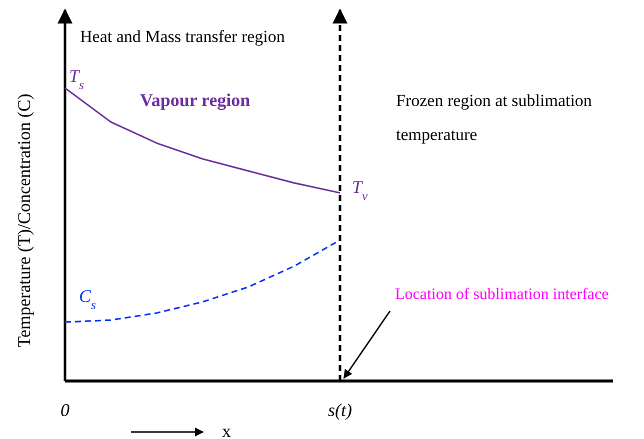  I want to click on annotation: C$_{s}$, so click(87, 299).